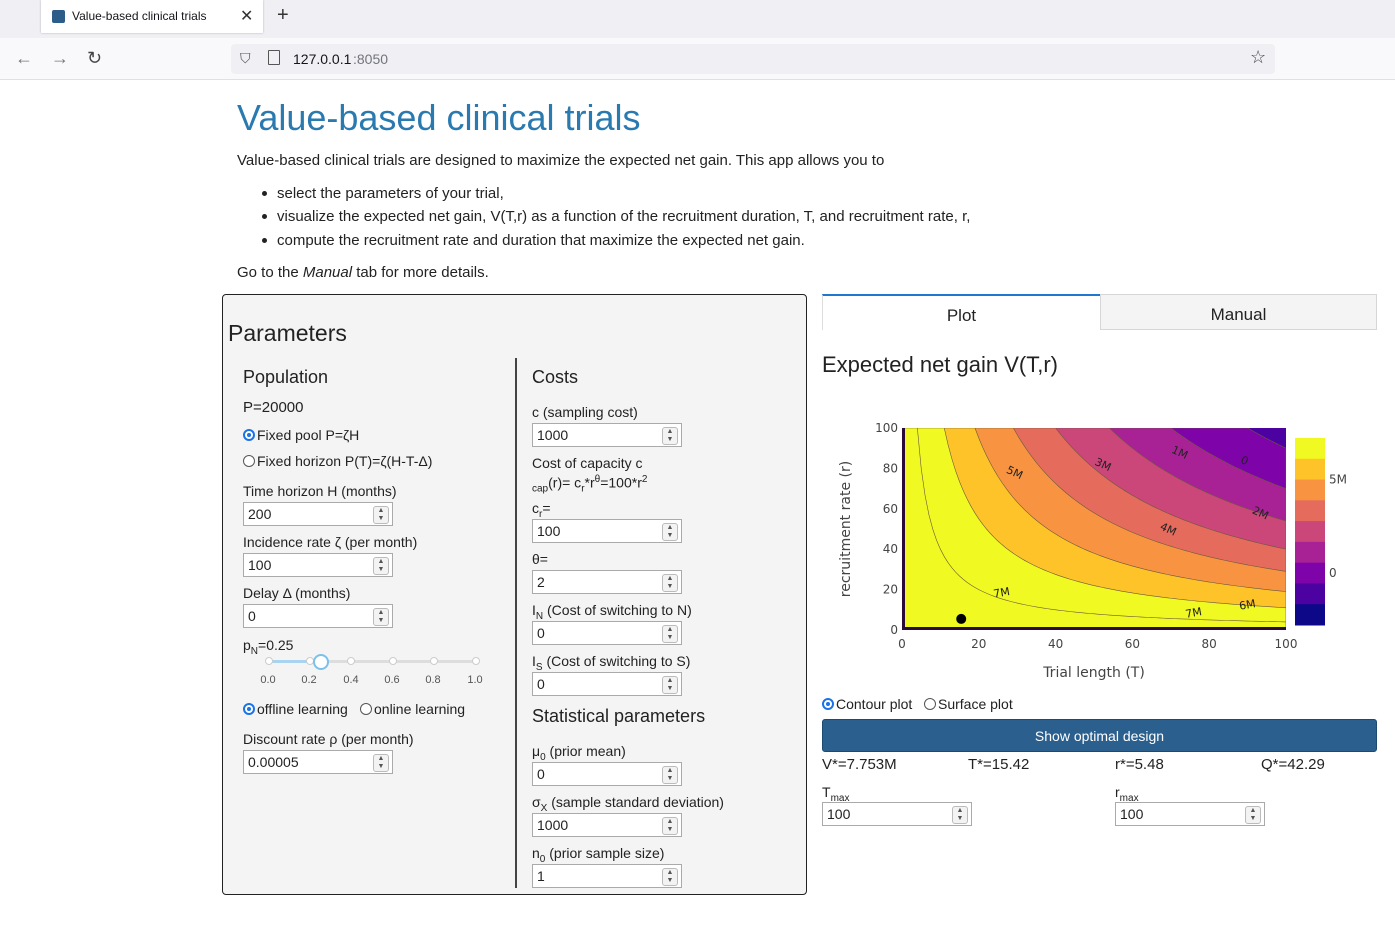 The width and height of the screenshot is (1395, 945). I want to click on population-heading: Population, so click(286, 377).